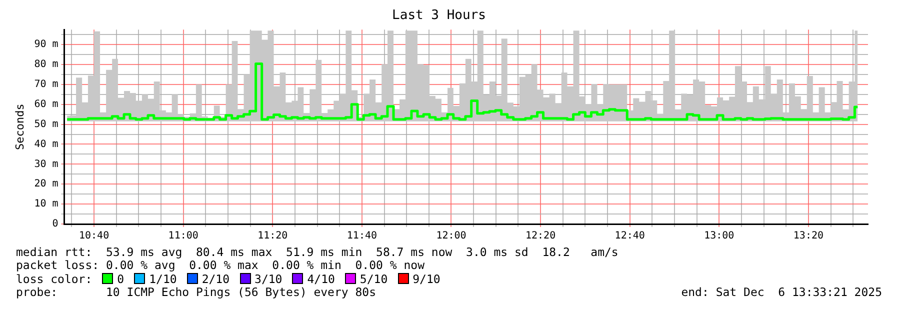 This screenshot has height=310, width=897. Describe the element at coordinates (46, 64) in the screenshot. I see `y-tick-label: 80 m` at that location.